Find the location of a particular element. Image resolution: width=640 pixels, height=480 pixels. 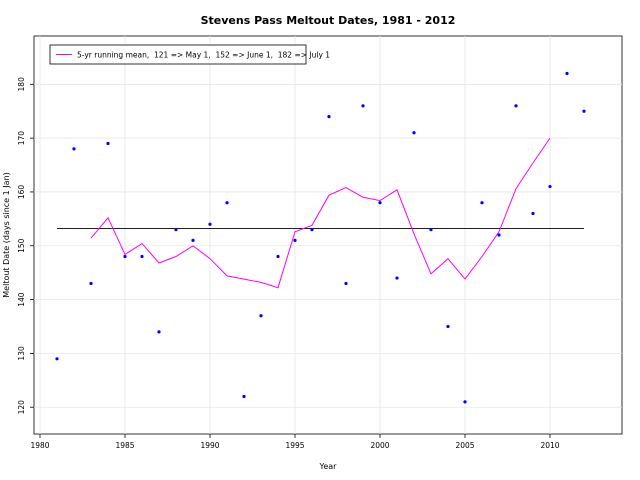

x-tick-label: 2010 is located at coordinates (549, 445).